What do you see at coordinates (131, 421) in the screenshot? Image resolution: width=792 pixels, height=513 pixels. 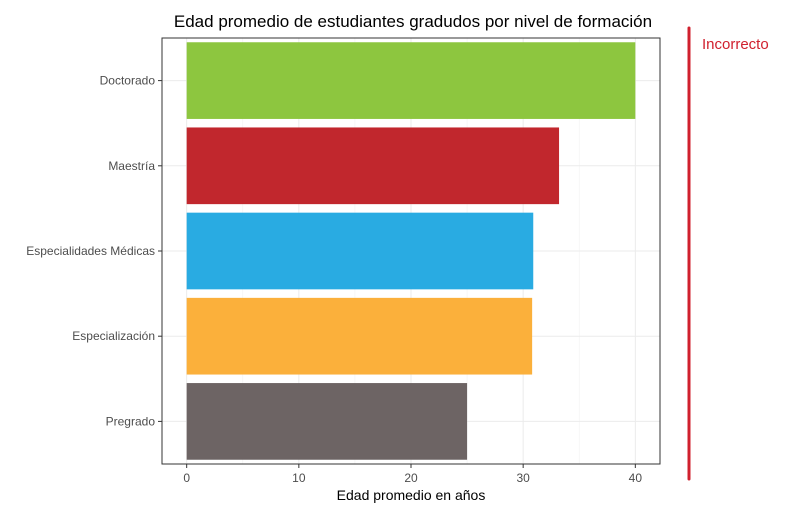 I see `y-tick-label: Pregrado` at bounding box center [131, 421].